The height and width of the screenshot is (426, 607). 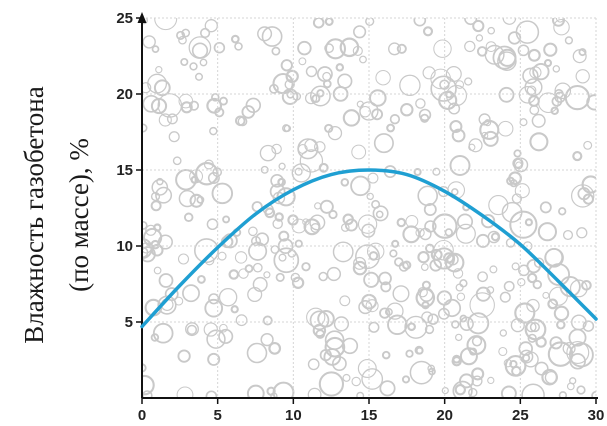 What do you see at coordinates (444, 415) in the screenshot?
I see `x-tick-label: 20` at bounding box center [444, 415].